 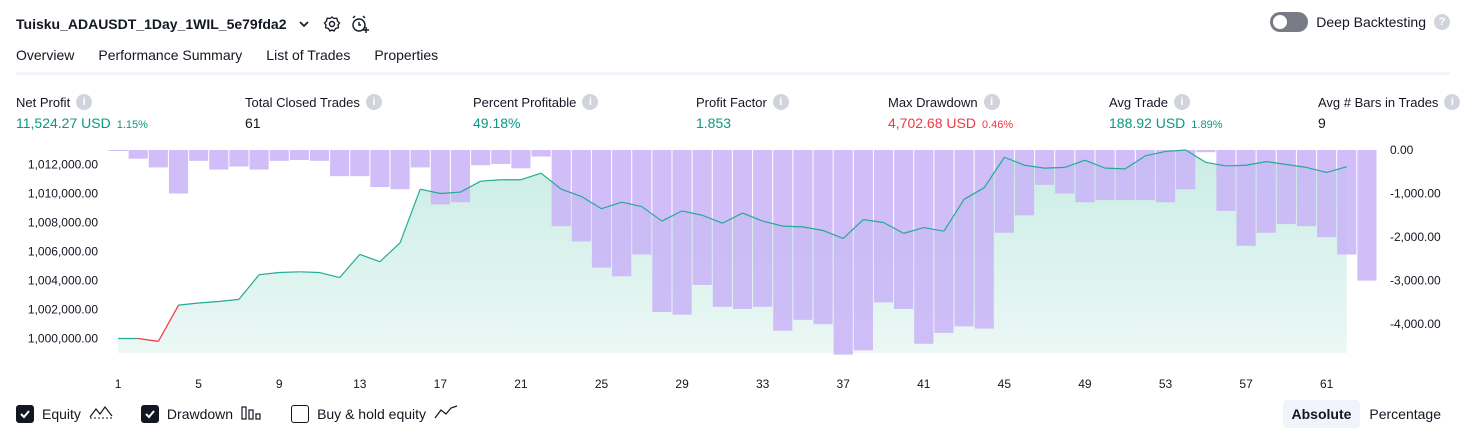 What do you see at coordinates (1165, 112) in the screenshot?
I see `metric-avg-trade: Avg Trade i 188.92 USD 1.89%` at bounding box center [1165, 112].